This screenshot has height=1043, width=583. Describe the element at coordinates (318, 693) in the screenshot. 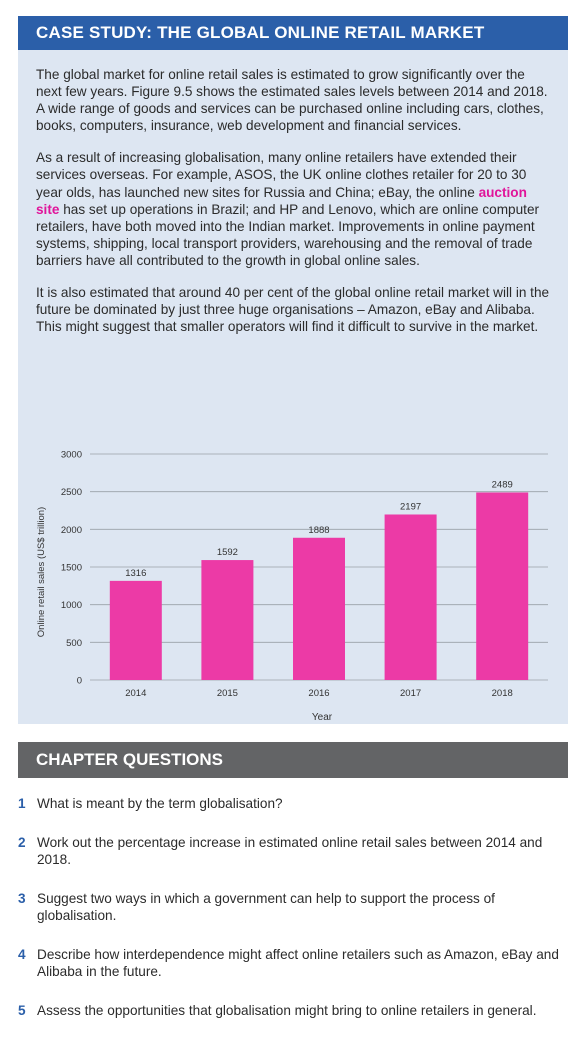

I see `x-tick-label: 2016` at that location.